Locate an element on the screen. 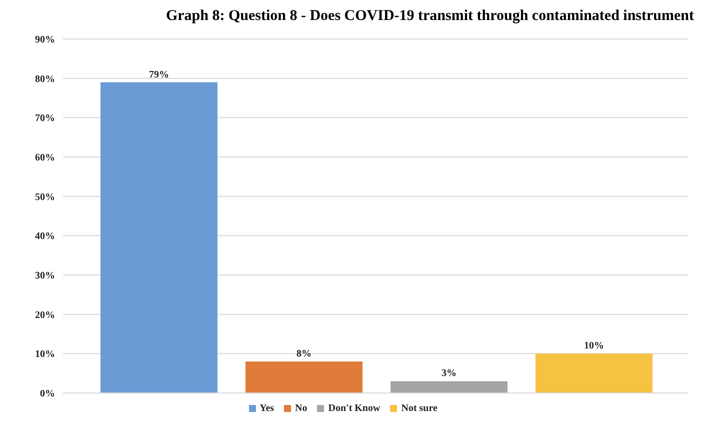 The width and height of the screenshot is (707, 424). y-tick-label: 30% is located at coordinates (45, 276).